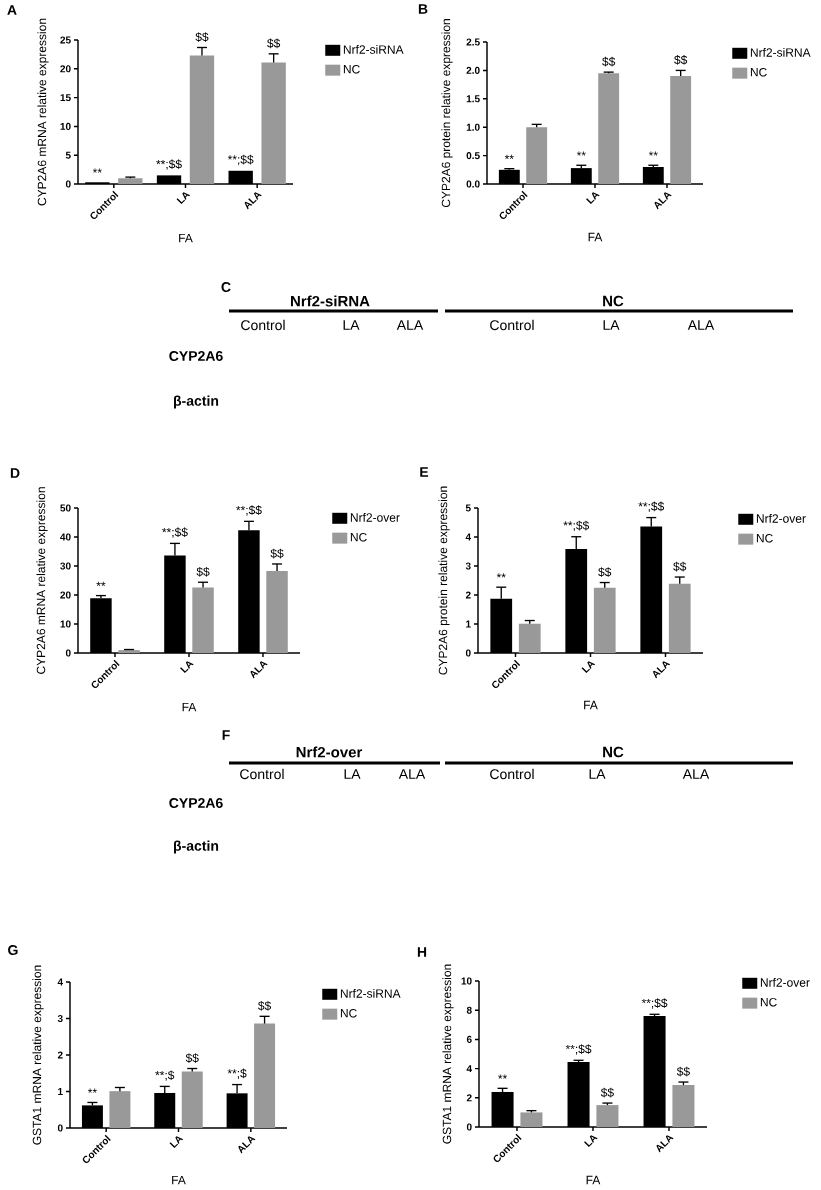 The height and width of the screenshot is (1190, 821). I want to click on y-tick-label: 1.5, so click(473, 99).